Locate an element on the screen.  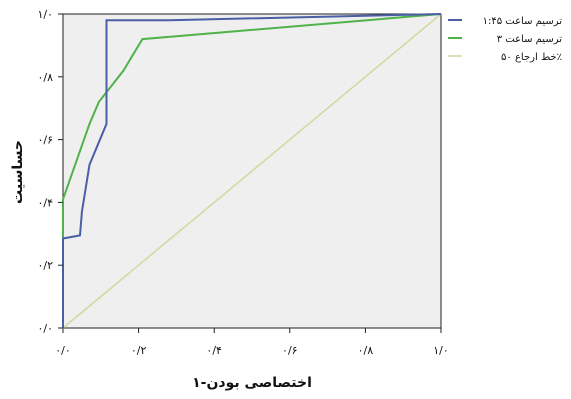
y-tick-label: ۰/۴ is located at coordinates (45, 202).